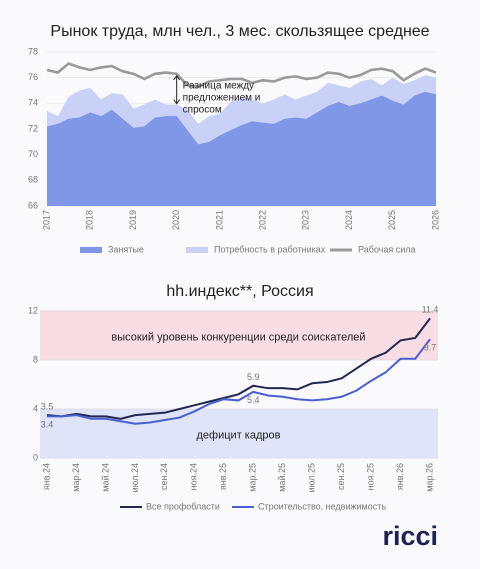 Image resolution: width=480 pixels, height=569 pixels. Describe the element at coordinates (47, 425) in the screenshot. I see `data-label: 3.4` at that location.